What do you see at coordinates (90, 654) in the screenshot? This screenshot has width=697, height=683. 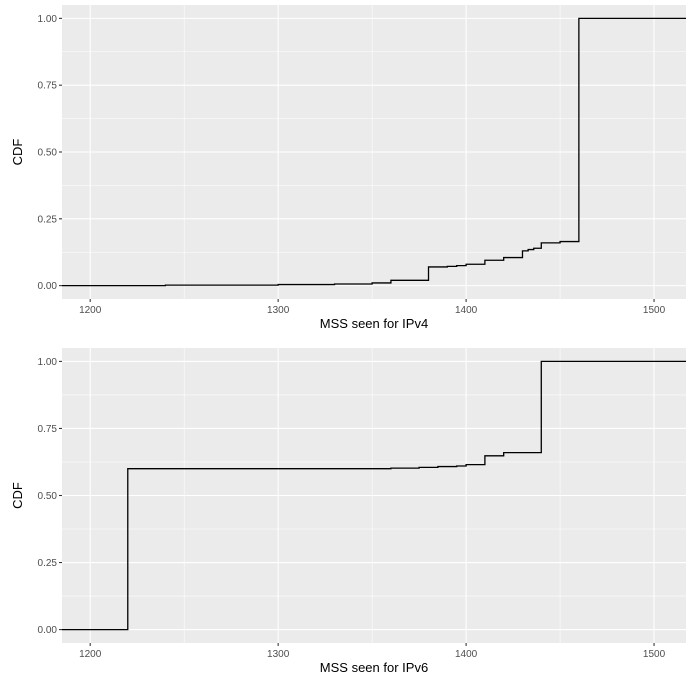 I see `ipv6-x-tick-label: 1200` at bounding box center [90, 654].